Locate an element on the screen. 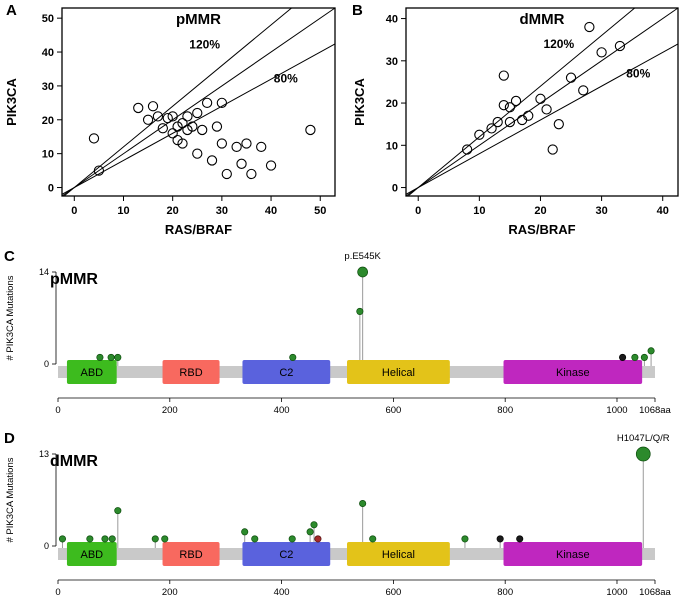  x-axis-label: RAS/BRAF is located at coordinates (541, 229).